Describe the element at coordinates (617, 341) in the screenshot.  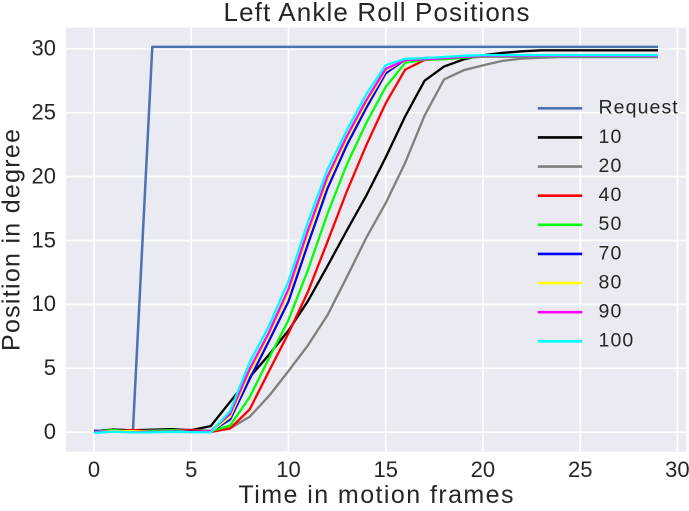
I see `svg-text: 100` at that location.